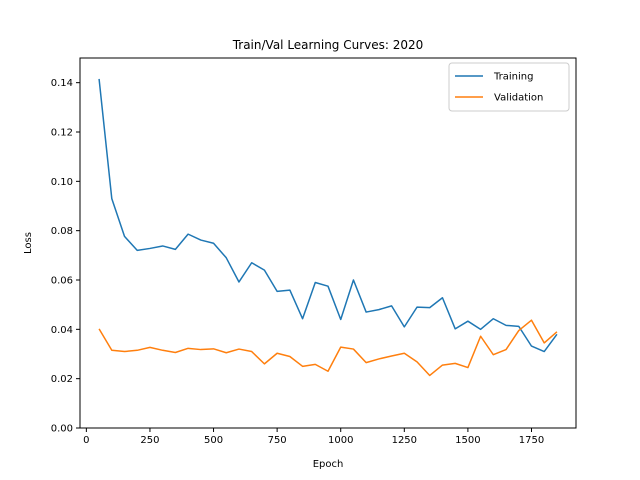  Describe the element at coordinates (328, 348) in the screenshot. I see `series-line-validation` at that location.